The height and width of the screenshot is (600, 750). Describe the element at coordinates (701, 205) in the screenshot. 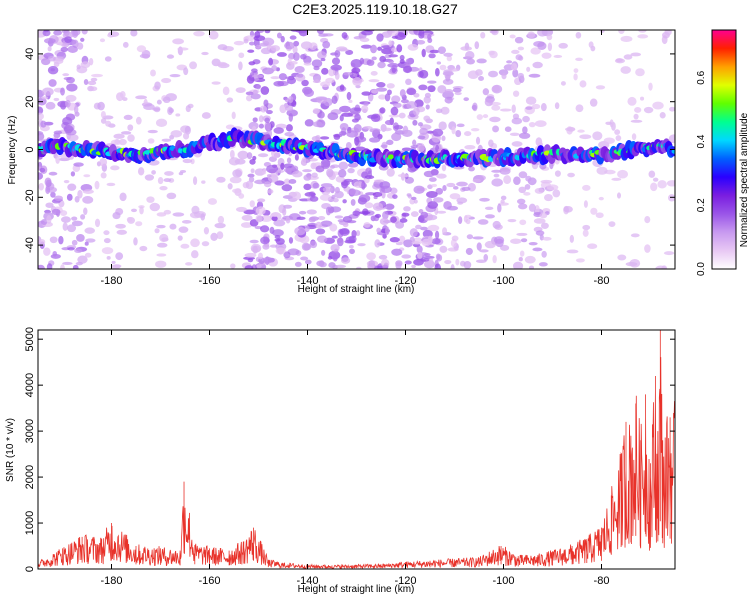

I see `colorbar-tick-label: 0.2` at that location.